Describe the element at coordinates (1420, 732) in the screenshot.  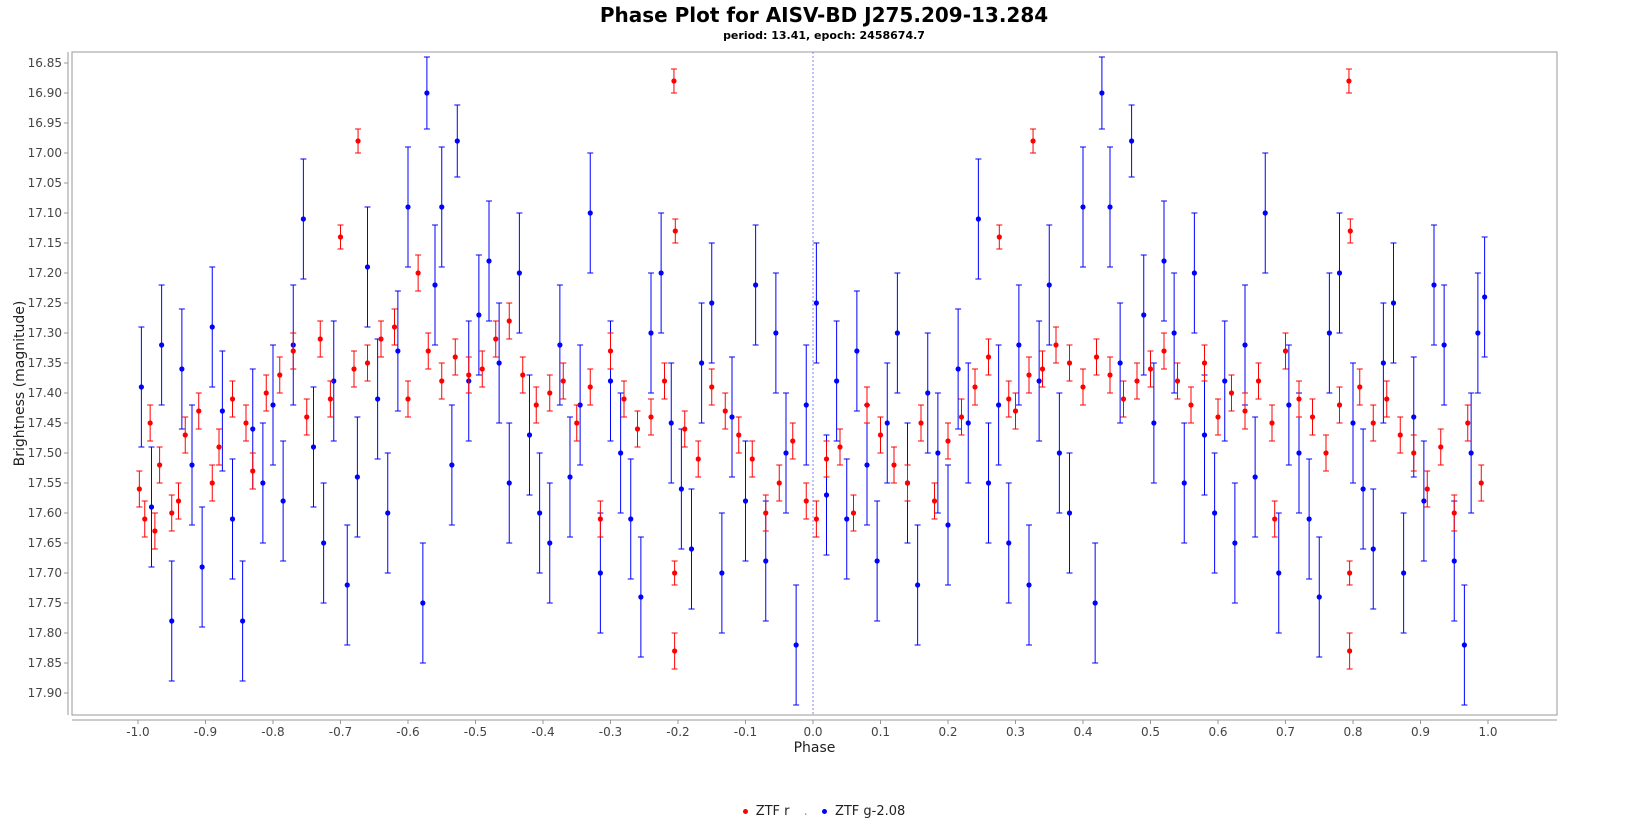
I see `x-tick-label: 0.9` at that location.